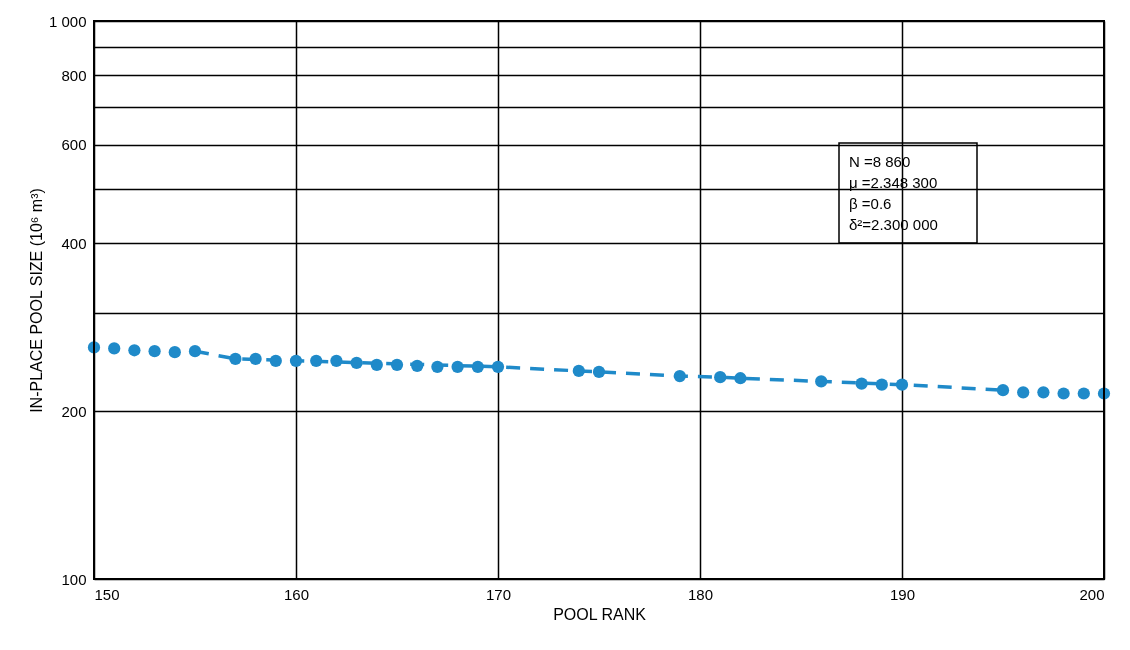 The width and height of the screenshot is (1130, 650). What do you see at coordinates (1092, 594) in the screenshot?
I see `x-tick-label: 200` at bounding box center [1092, 594].